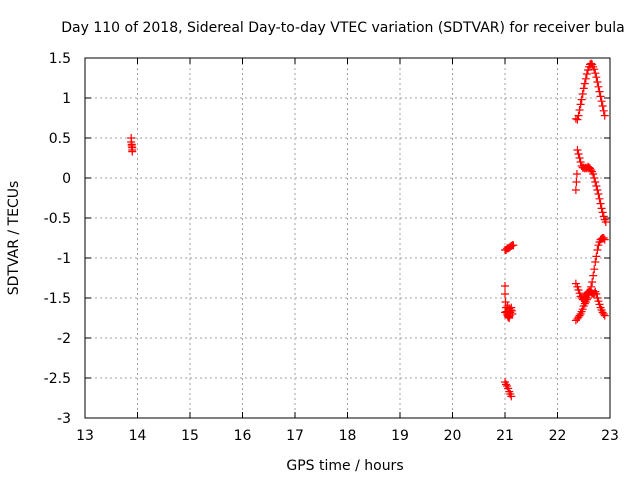 This screenshot has height=480, width=640. I want to click on series-arc-low-rising, so click(590, 279).